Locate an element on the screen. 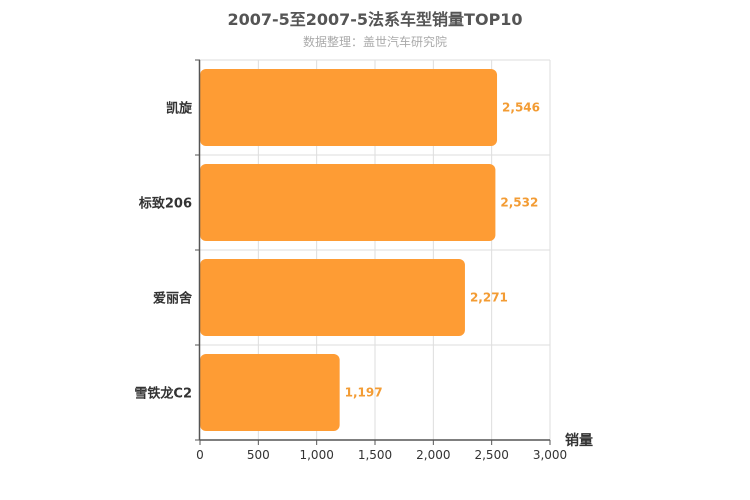 The width and height of the screenshot is (750, 500). data-label: 2,546 is located at coordinates (521, 108).